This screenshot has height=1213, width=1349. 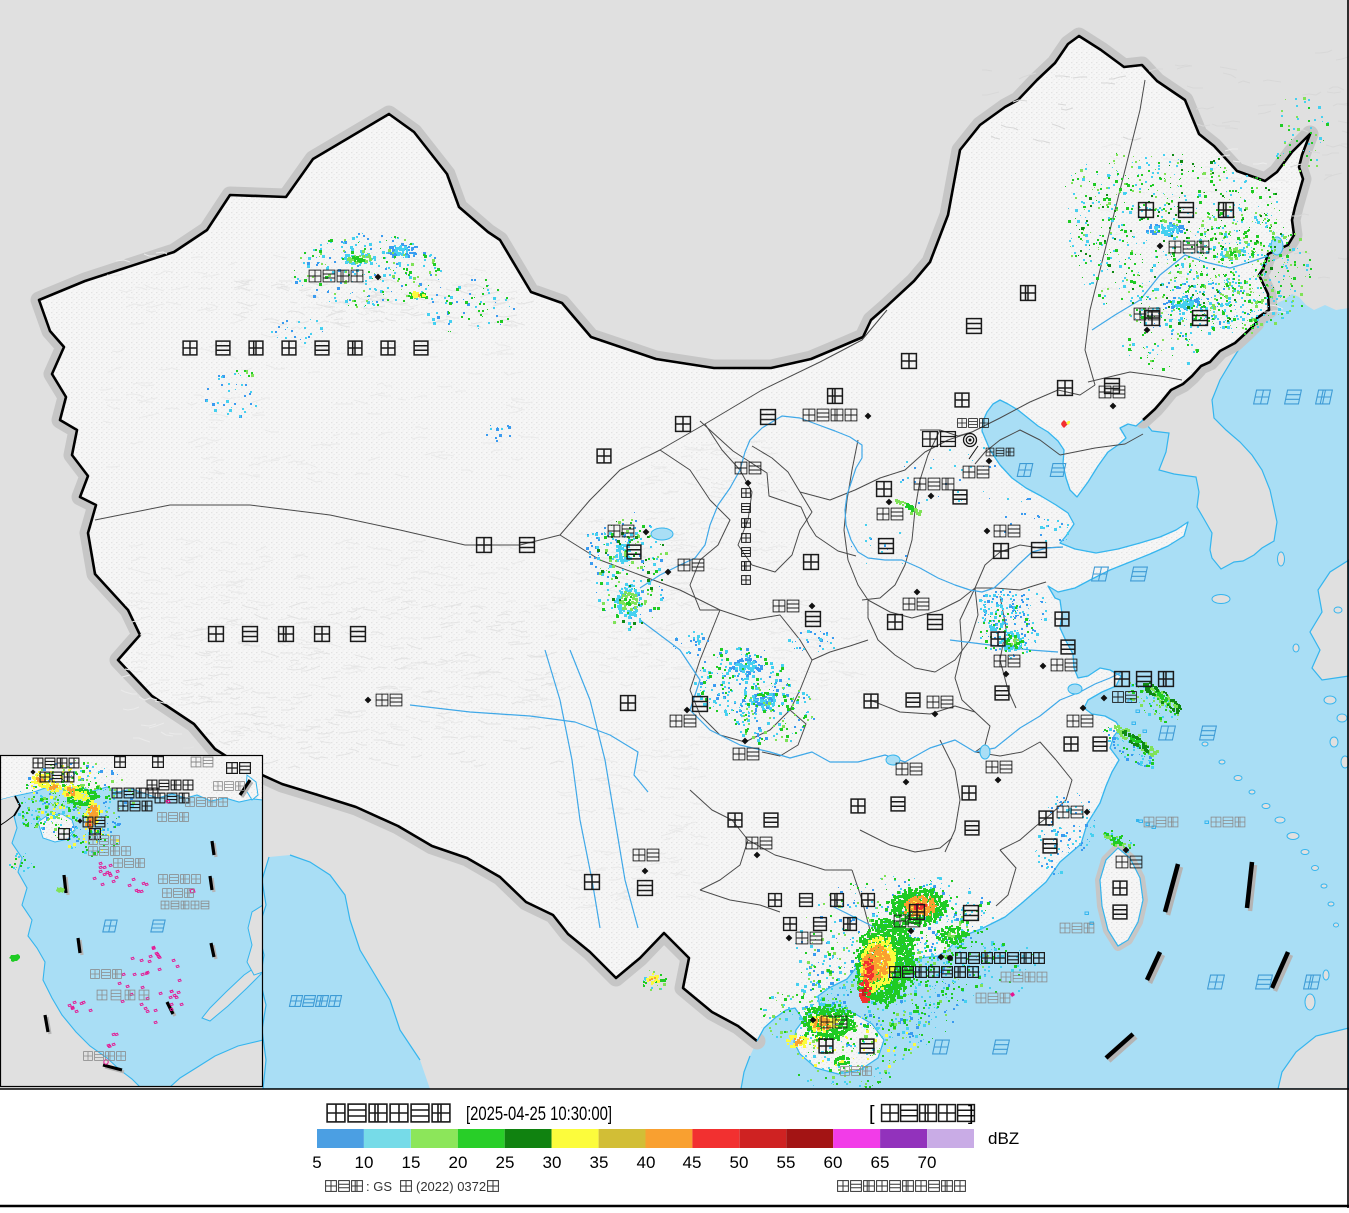 What do you see at coordinates (458, 1162) in the screenshot?
I see `svg-text: 20` at bounding box center [458, 1162].